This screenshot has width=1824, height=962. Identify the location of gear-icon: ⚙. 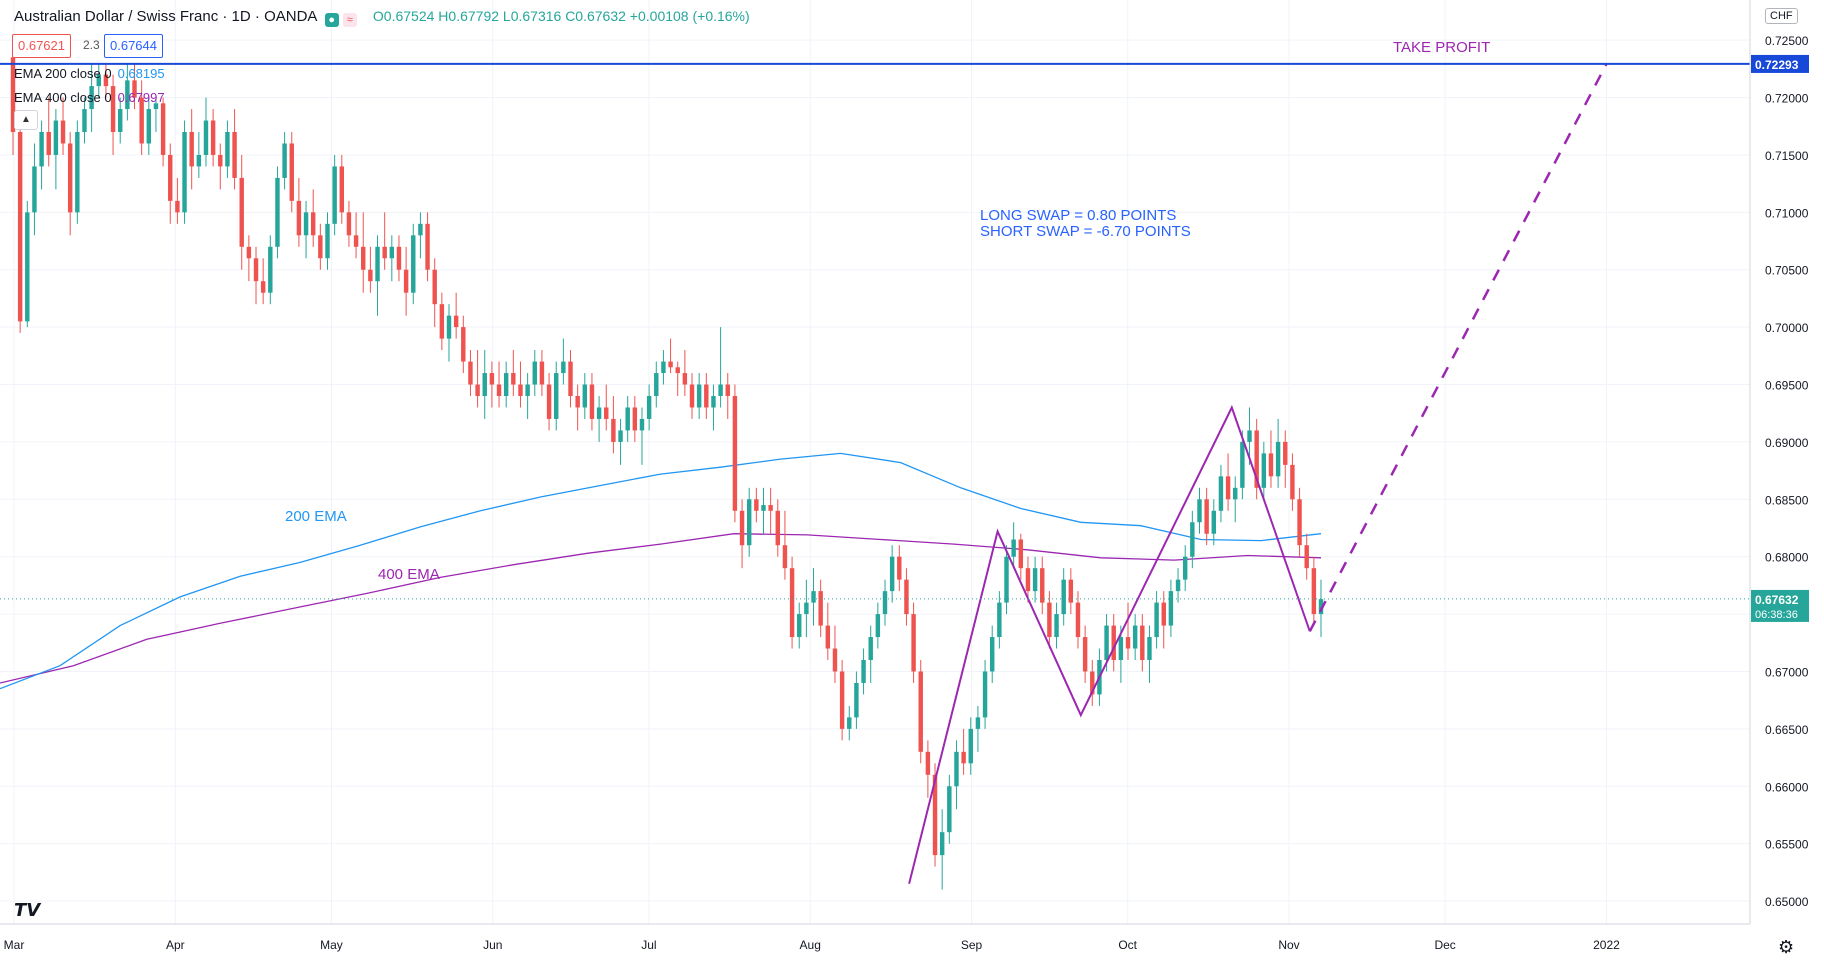
(1786, 947).